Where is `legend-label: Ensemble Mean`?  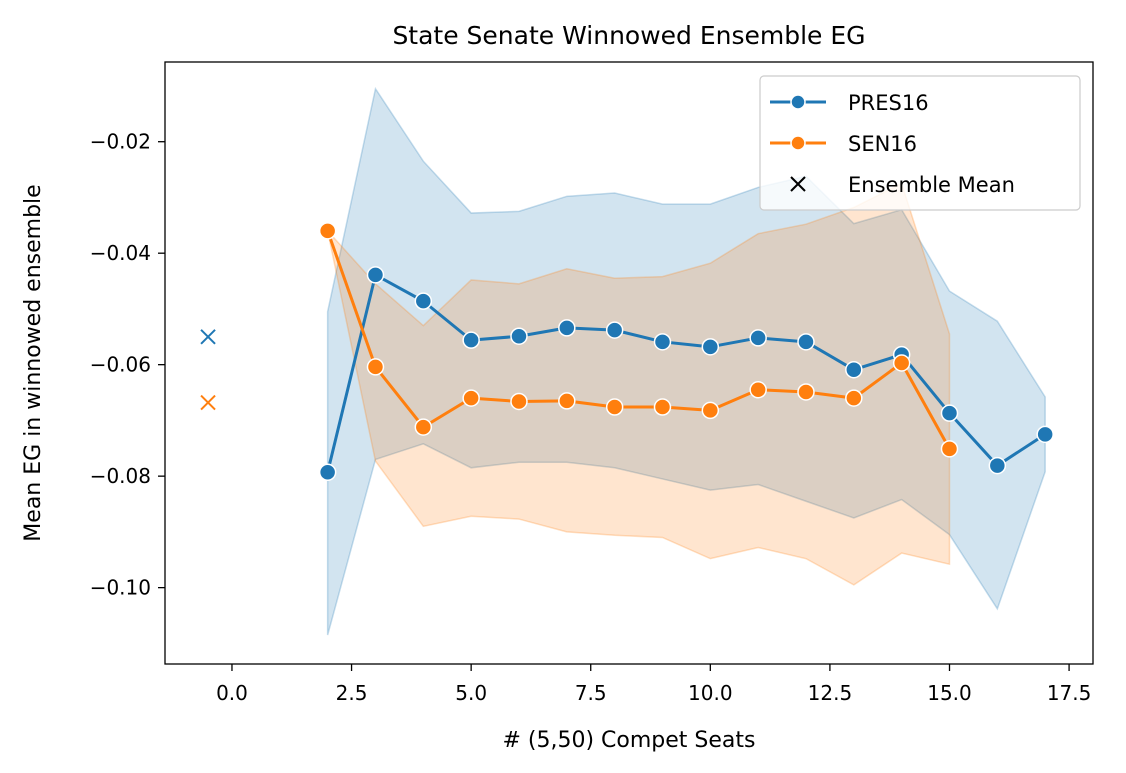 legend-label: Ensemble Mean is located at coordinates (931, 185).